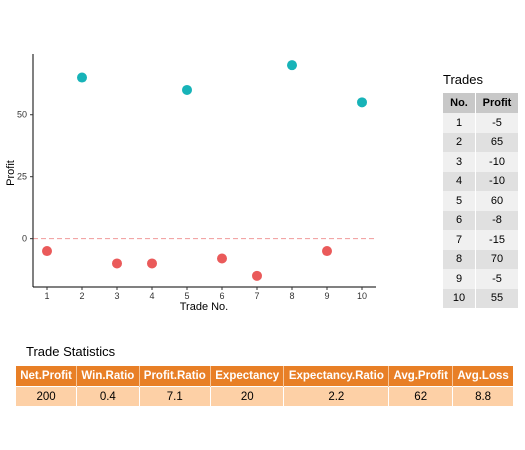 This screenshot has width=525, height=450. I want to click on x-tick-label: 4, so click(151, 296).